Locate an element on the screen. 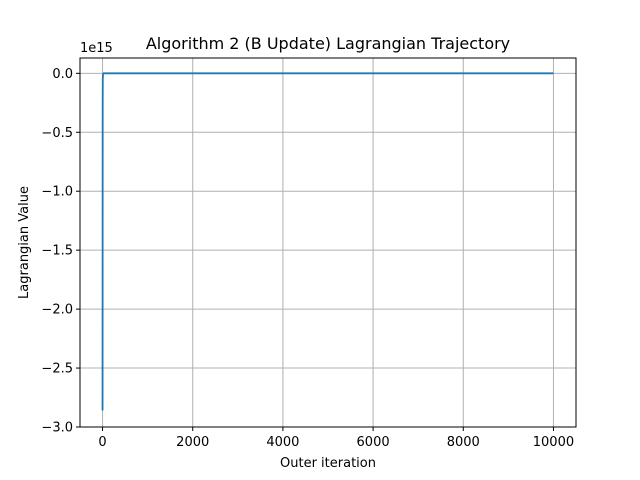 The height and width of the screenshot is (480, 640). x-tick-label: 4000 is located at coordinates (282, 442).